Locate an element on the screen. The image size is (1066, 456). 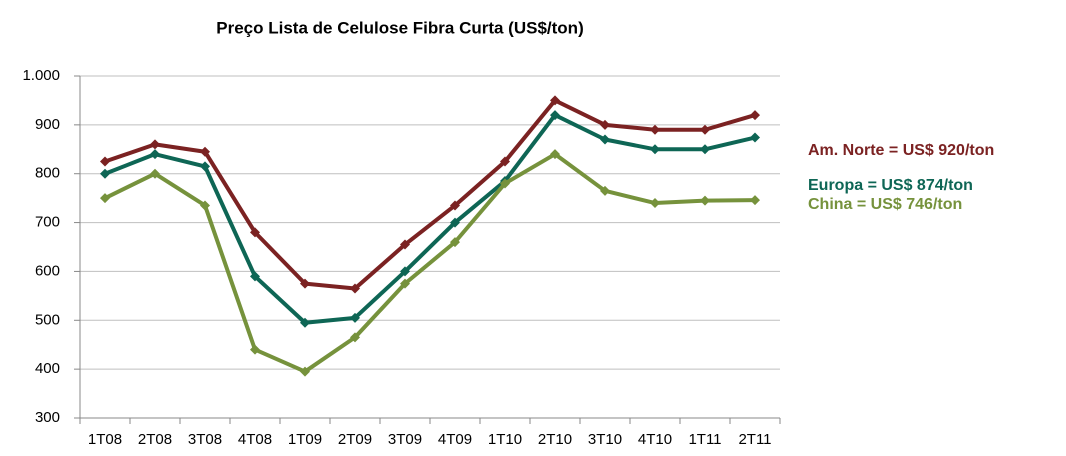
x-tick-label: 3T09 is located at coordinates (405, 439).